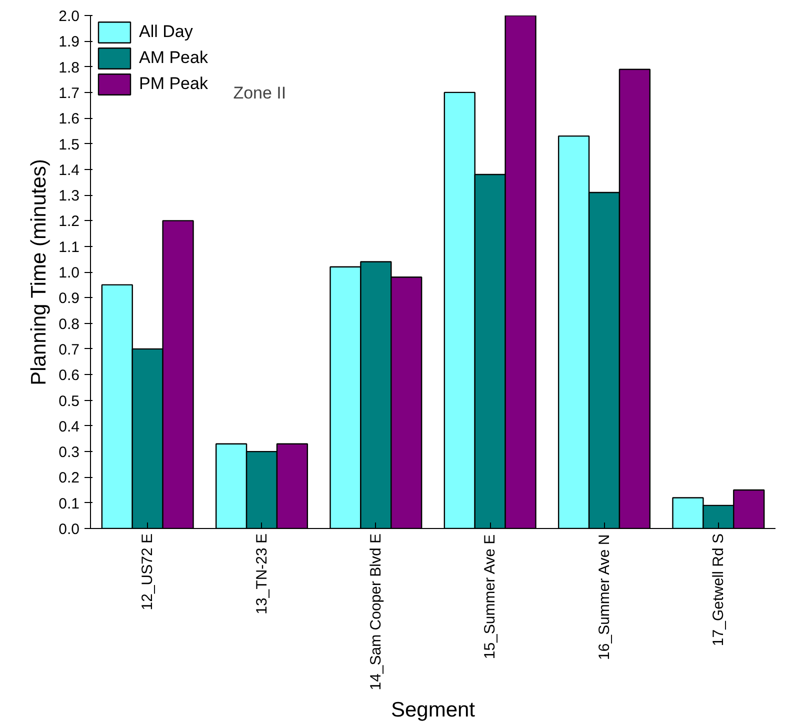 This screenshot has width=789, height=728. What do you see at coordinates (69, 119) in the screenshot?
I see `y-tick-label: 1.6` at bounding box center [69, 119].